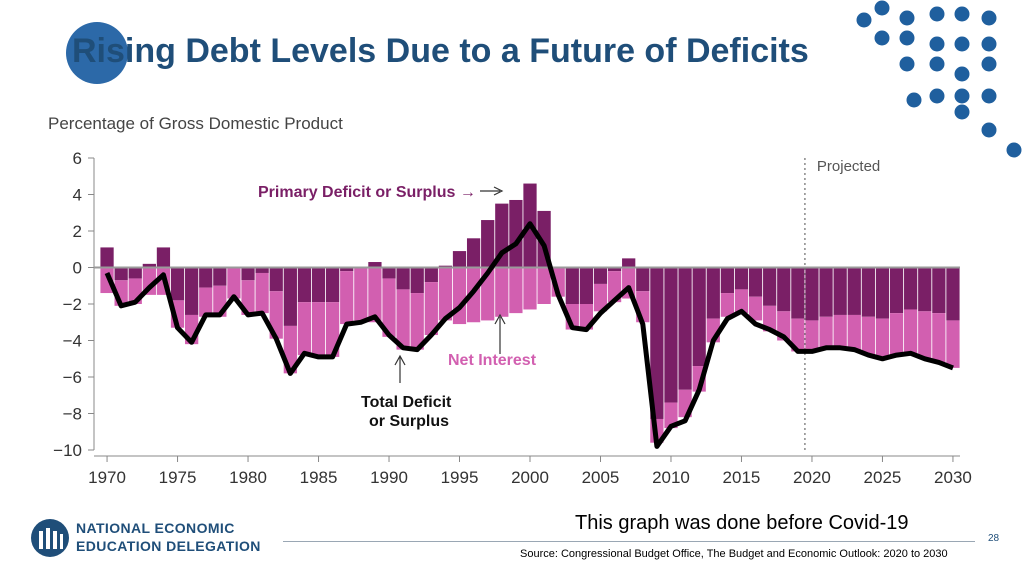 The image size is (1024, 576). Describe the element at coordinates (72, 341) in the screenshot. I see `y-tick-label: −4` at that location.